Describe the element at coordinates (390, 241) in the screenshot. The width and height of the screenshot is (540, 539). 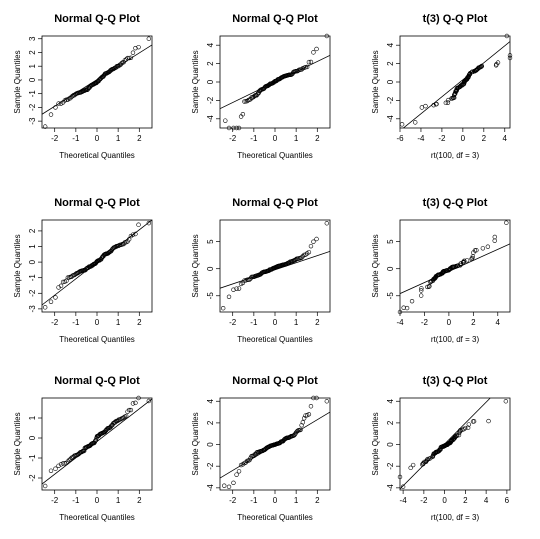
I see `y-tick-label: 5` at that location.